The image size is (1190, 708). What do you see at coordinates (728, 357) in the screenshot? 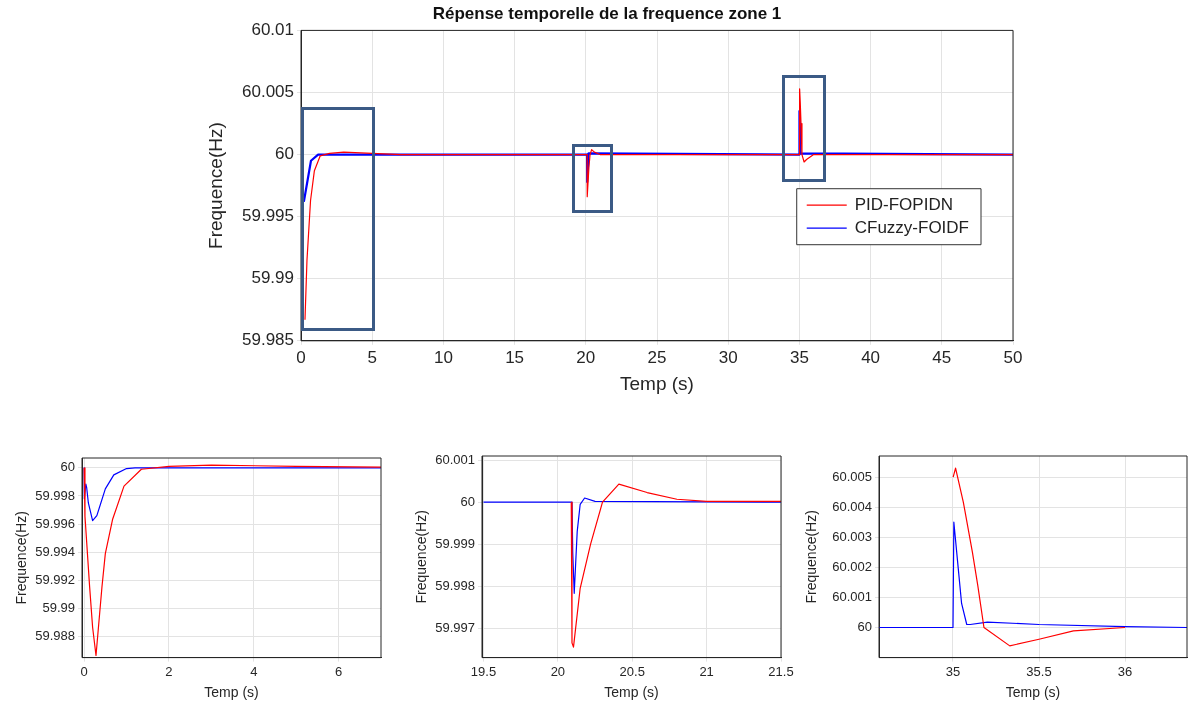
I see `x-tick-label: 30` at bounding box center [728, 357].